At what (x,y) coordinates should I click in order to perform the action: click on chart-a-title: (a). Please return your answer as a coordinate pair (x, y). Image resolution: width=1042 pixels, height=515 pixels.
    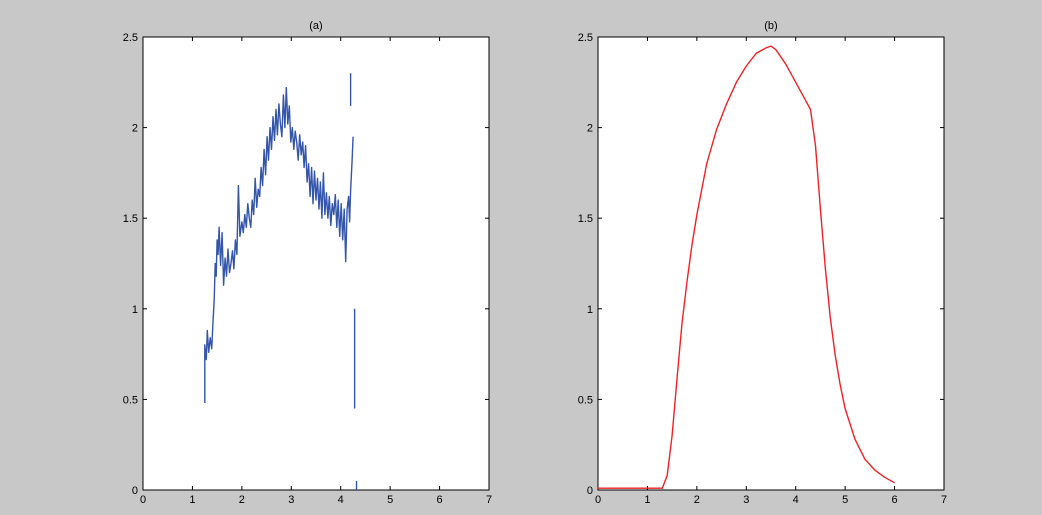
    Looking at the image, I should click on (315, 26).